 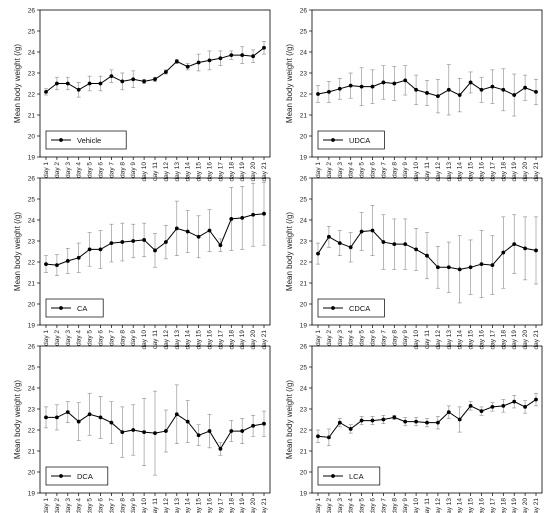 I want to click on x-tick-label: day 12, so click(x=438, y=172).